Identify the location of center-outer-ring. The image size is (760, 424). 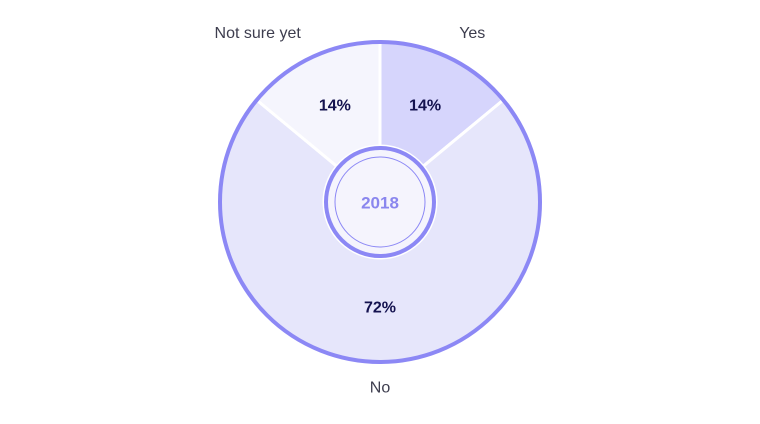
(380, 202).